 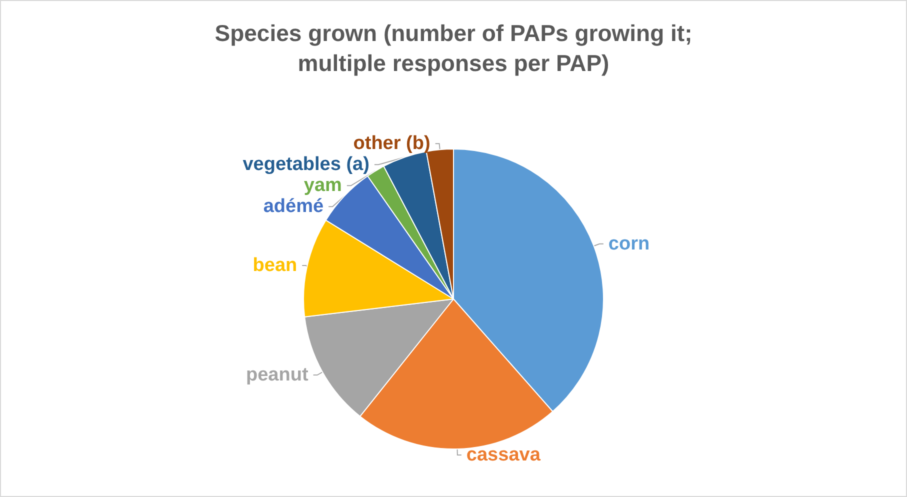 What do you see at coordinates (323, 185) in the screenshot?
I see `slice-label: yam` at bounding box center [323, 185].